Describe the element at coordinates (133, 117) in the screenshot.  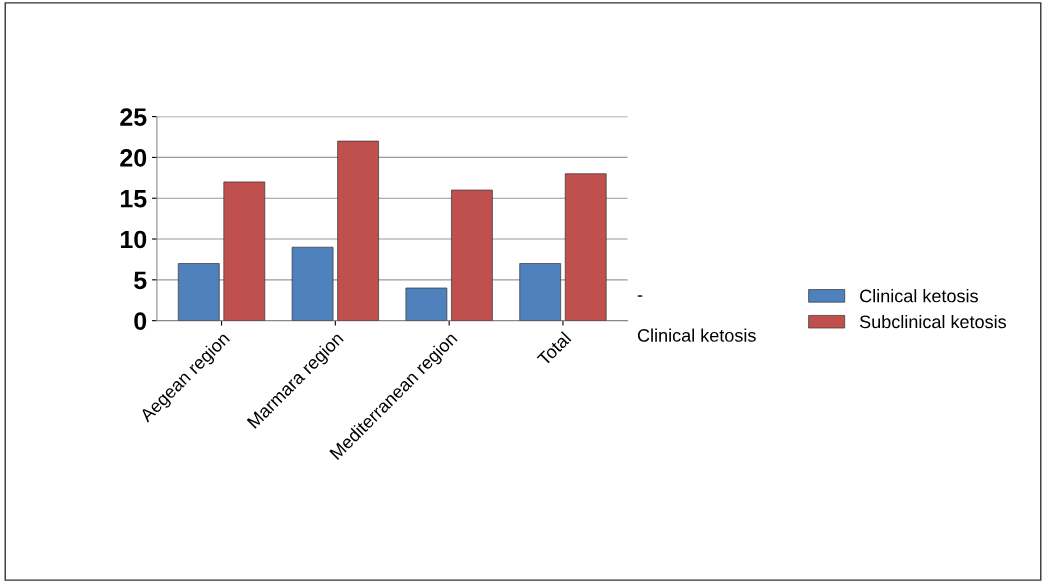
I see `y-tick-label: 25` at that location.